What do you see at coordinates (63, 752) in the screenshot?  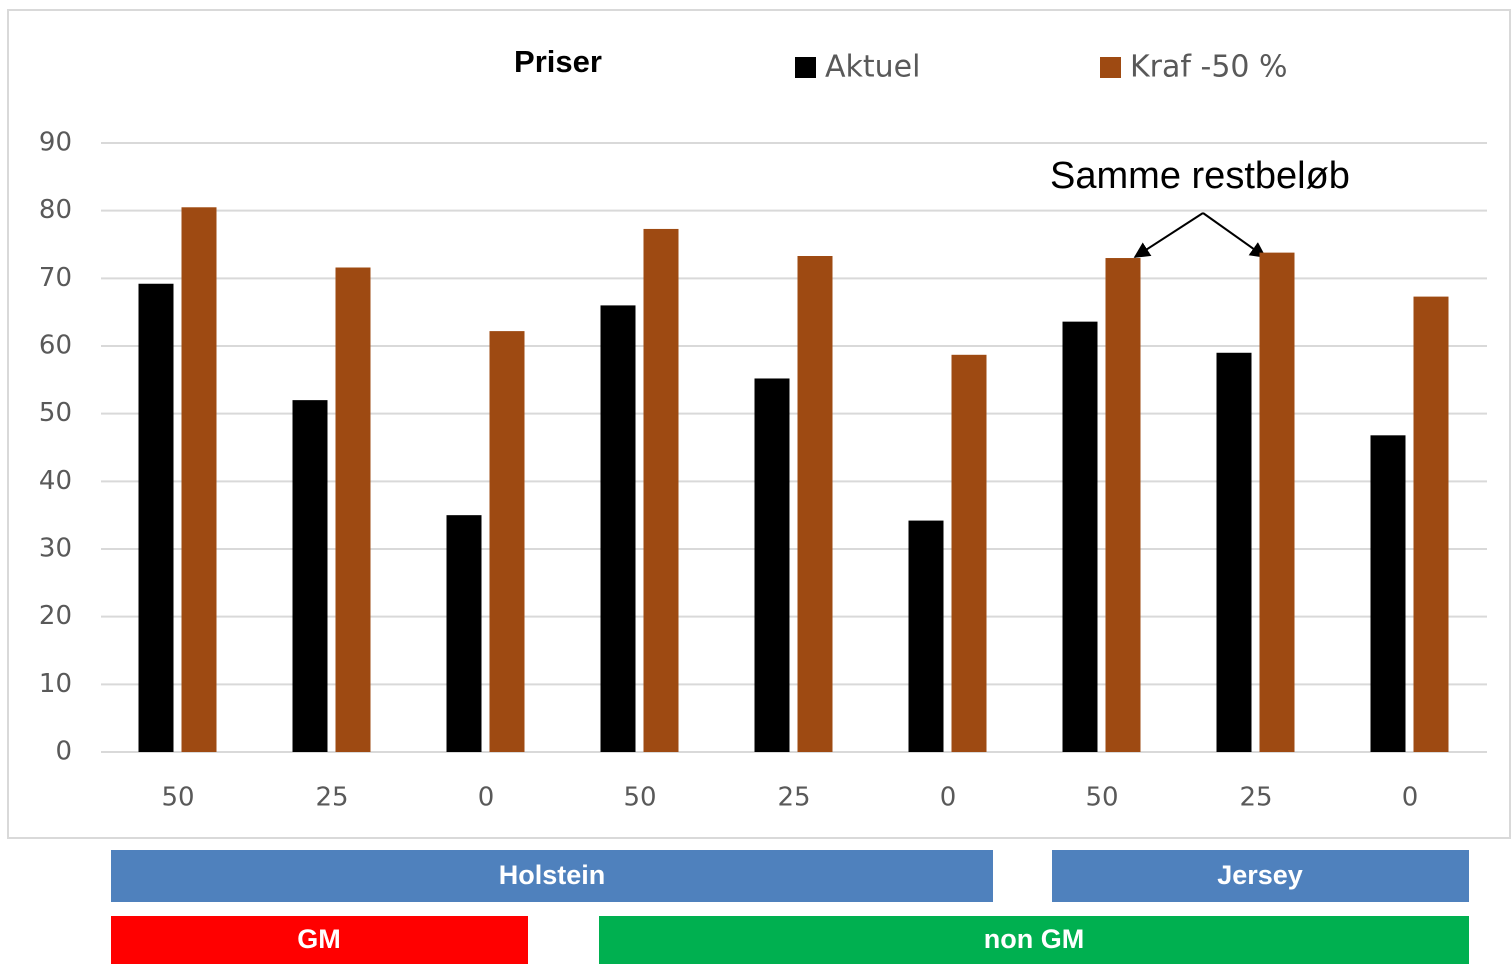 I see `y-tick-label: 0` at bounding box center [63, 752].